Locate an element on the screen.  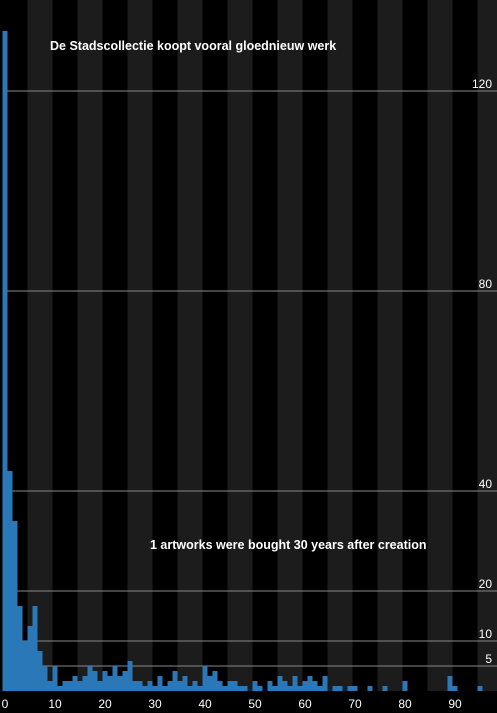
x-tick-label: 70 is located at coordinates (355, 704).